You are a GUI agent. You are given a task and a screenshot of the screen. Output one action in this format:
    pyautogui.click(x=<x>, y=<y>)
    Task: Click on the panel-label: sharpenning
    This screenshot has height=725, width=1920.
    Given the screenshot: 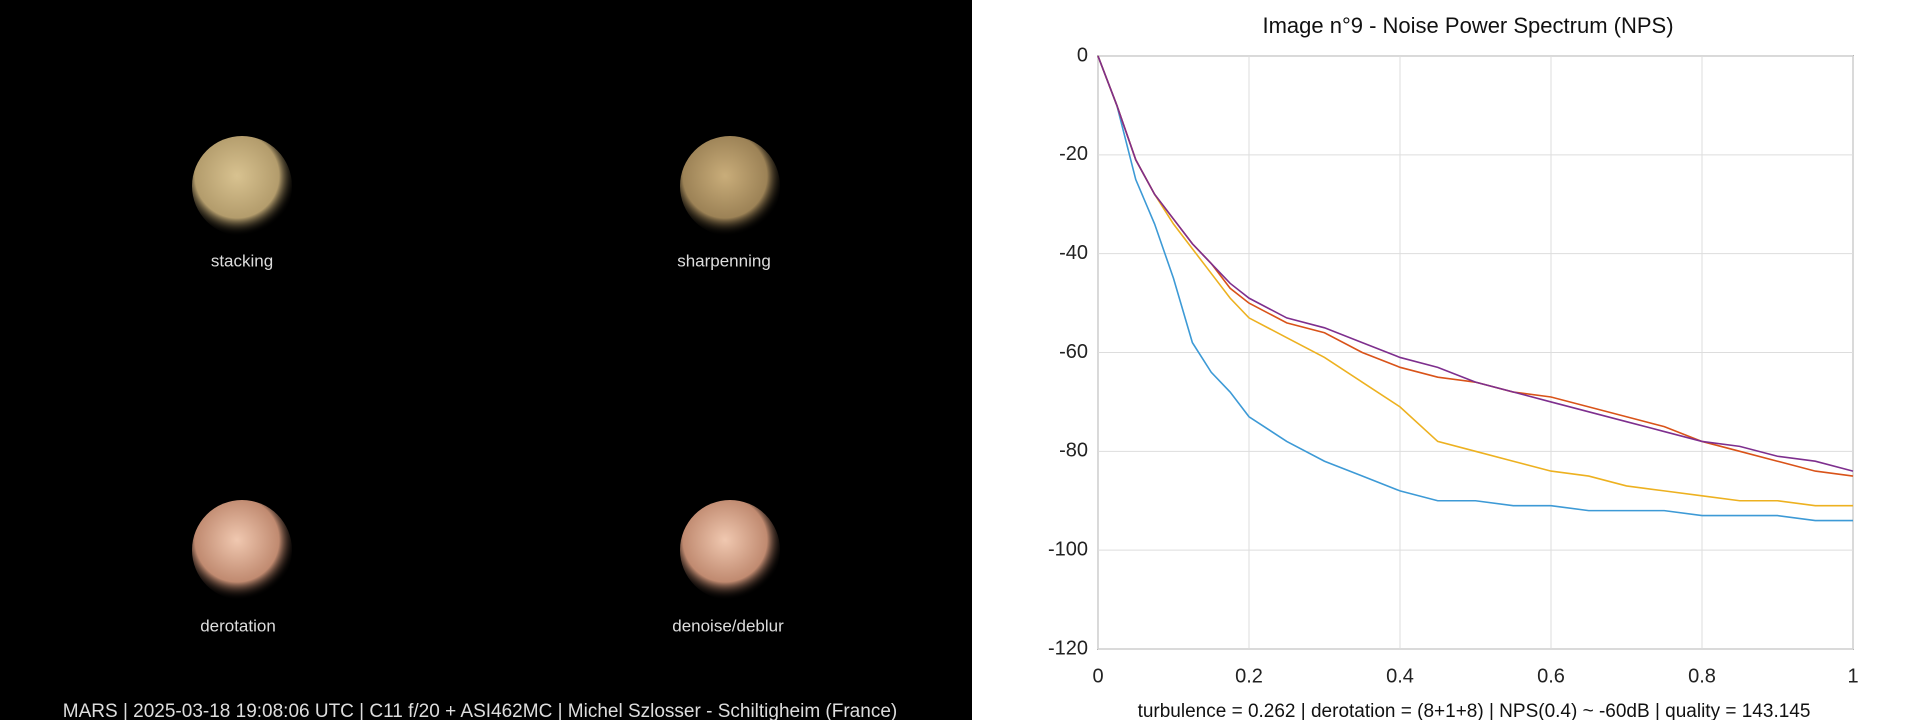 What is the action you would take?
    pyautogui.click(x=724, y=260)
    